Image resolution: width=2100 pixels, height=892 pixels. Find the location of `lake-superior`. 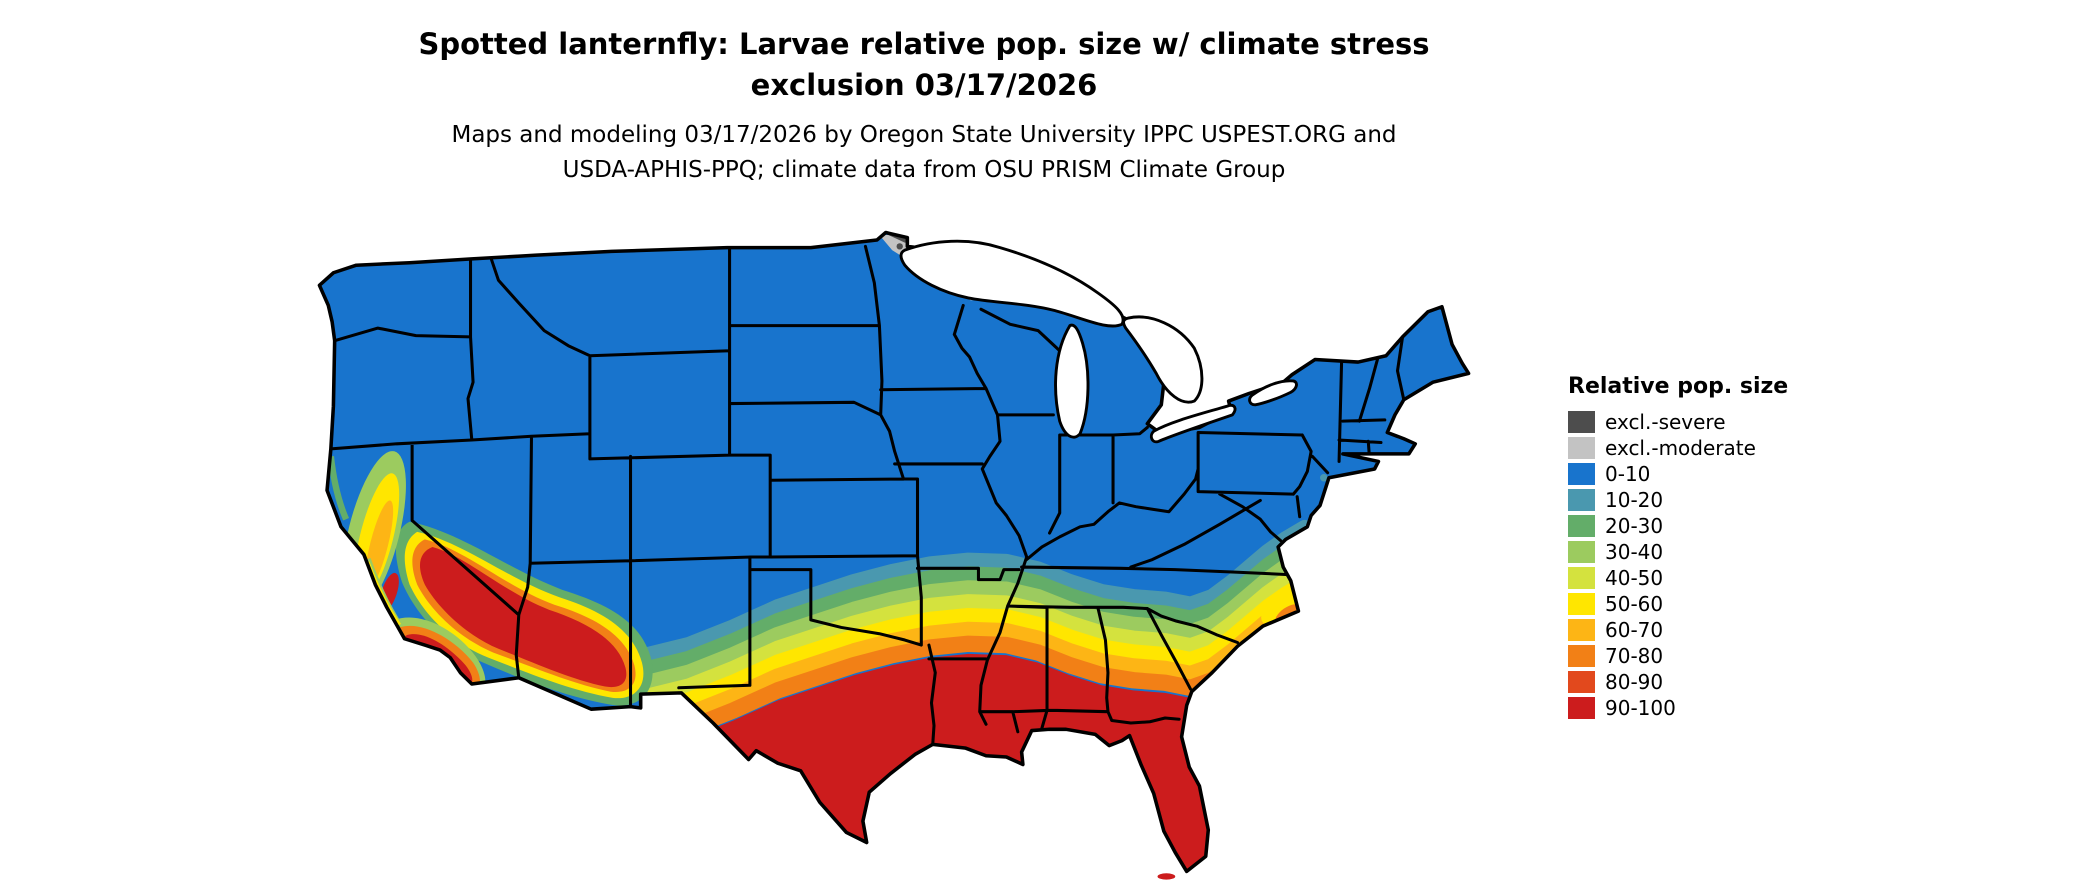

lake-superior is located at coordinates (1012, 283).